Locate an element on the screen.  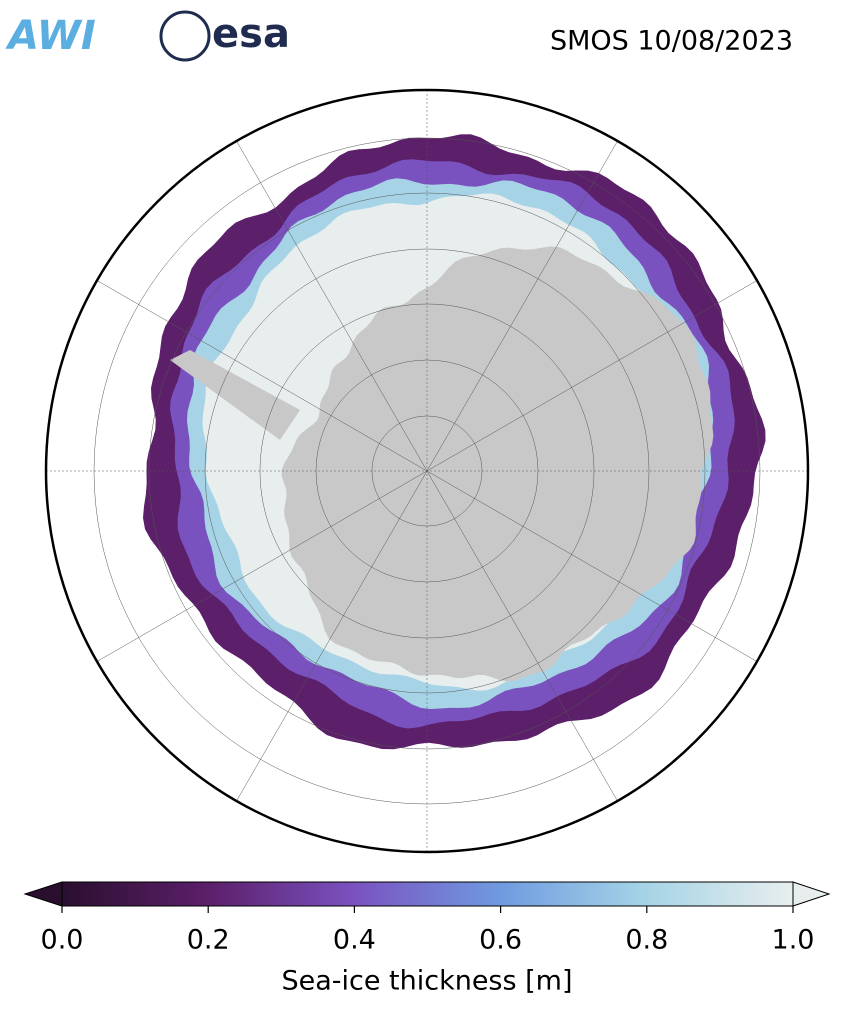
colorbar-tick-label: 0.8 is located at coordinates (646, 940).